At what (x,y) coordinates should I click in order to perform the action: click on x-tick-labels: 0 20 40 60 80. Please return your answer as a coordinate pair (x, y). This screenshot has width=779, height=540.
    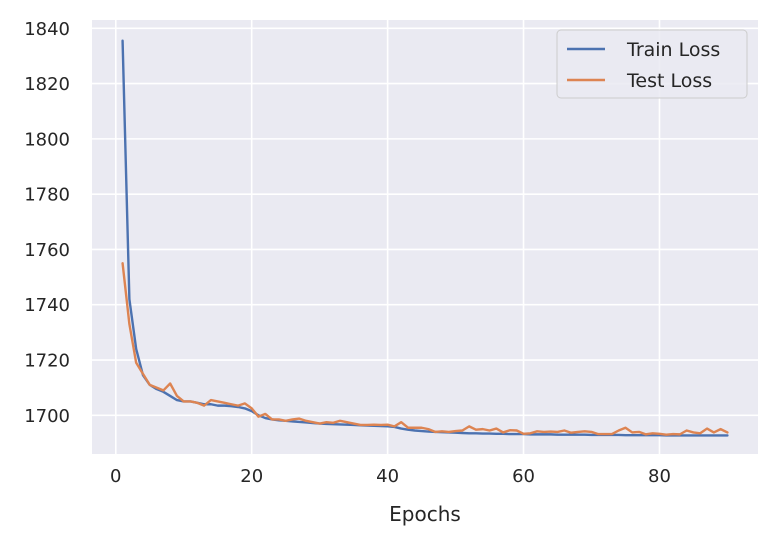
    Looking at the image, I should click on (390, 476).